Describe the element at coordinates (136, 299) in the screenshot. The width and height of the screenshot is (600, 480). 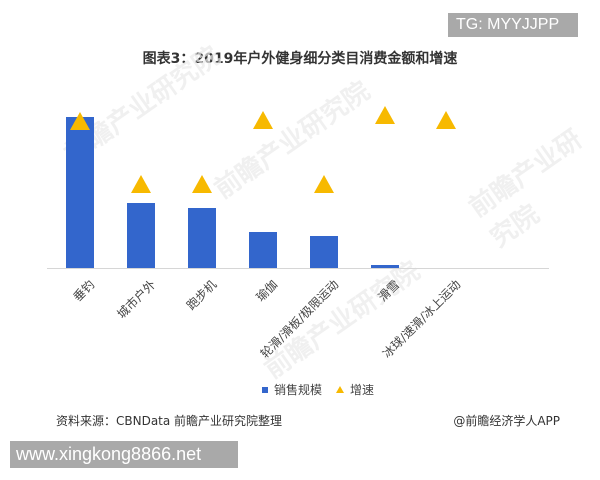
I see `x-axis-label: 城市户外` at that location.